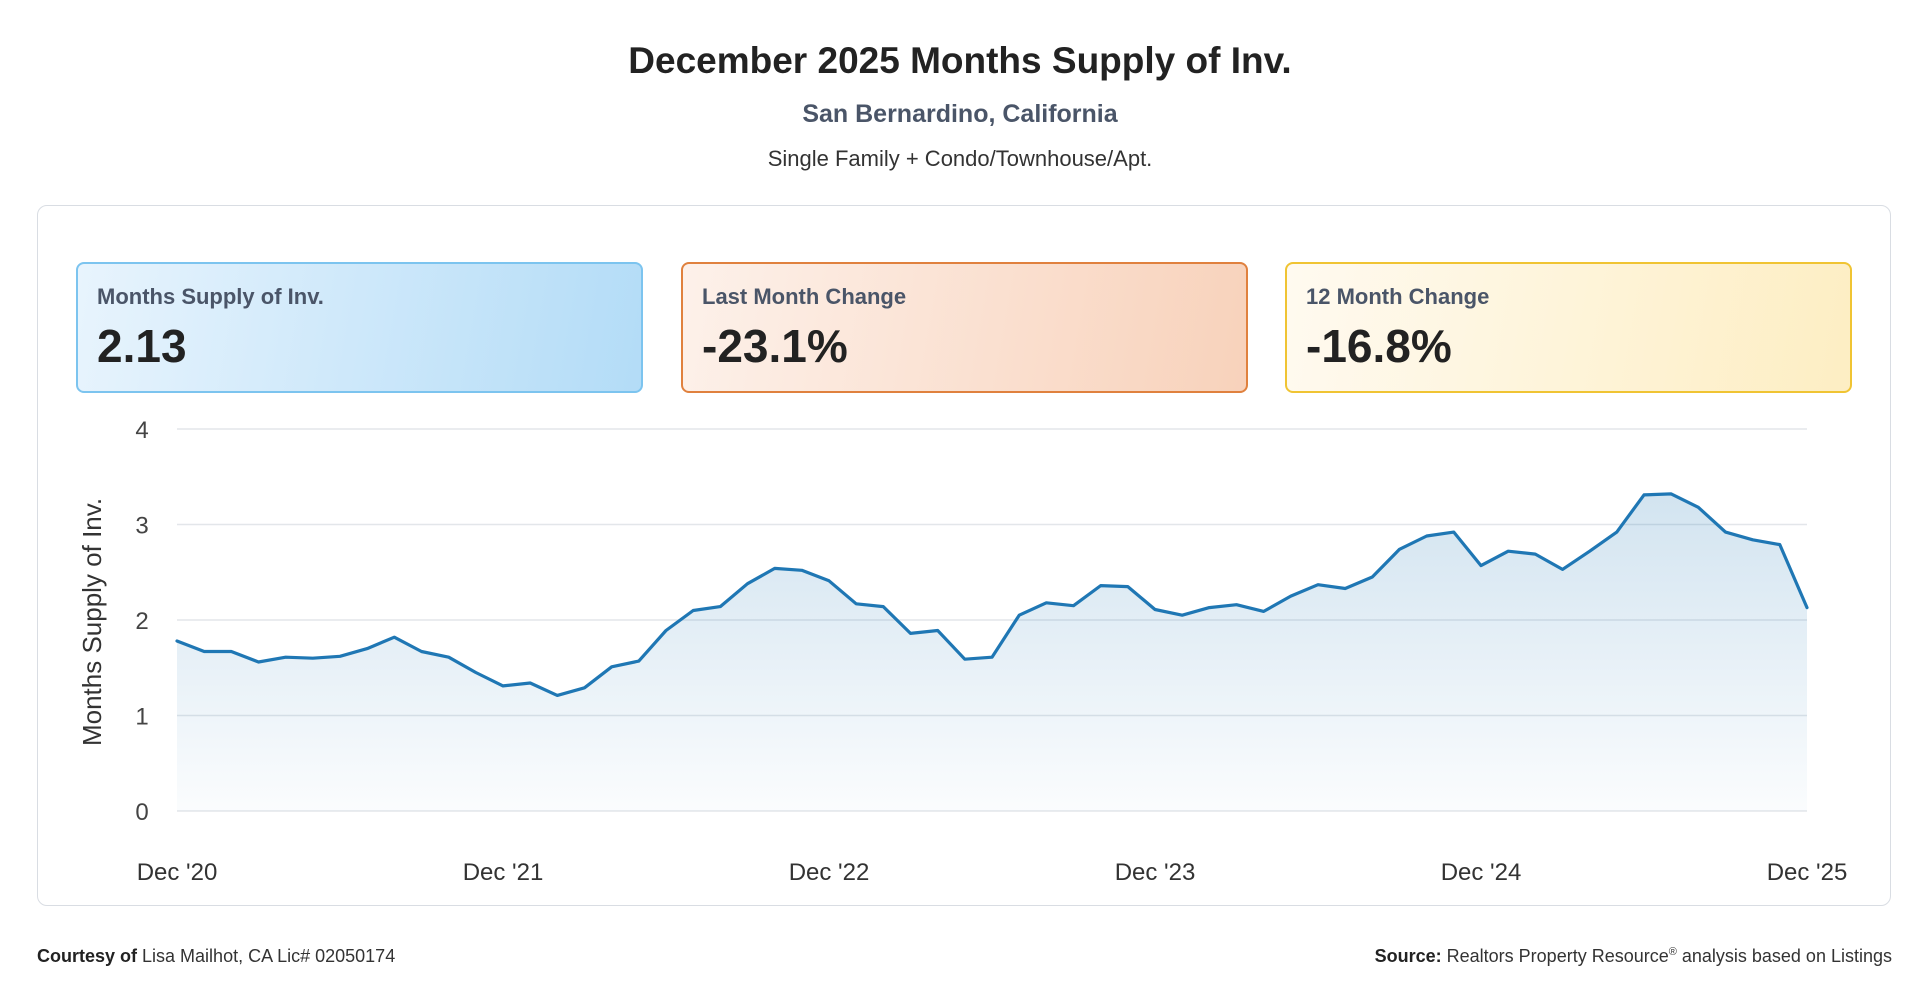 Image resolution: width=1920 pixels, height=1007 pixels. Describe the element at coordinates (960, 114) in the screenshot. I see `location-subtitle: San Bernardino, California` at that location.